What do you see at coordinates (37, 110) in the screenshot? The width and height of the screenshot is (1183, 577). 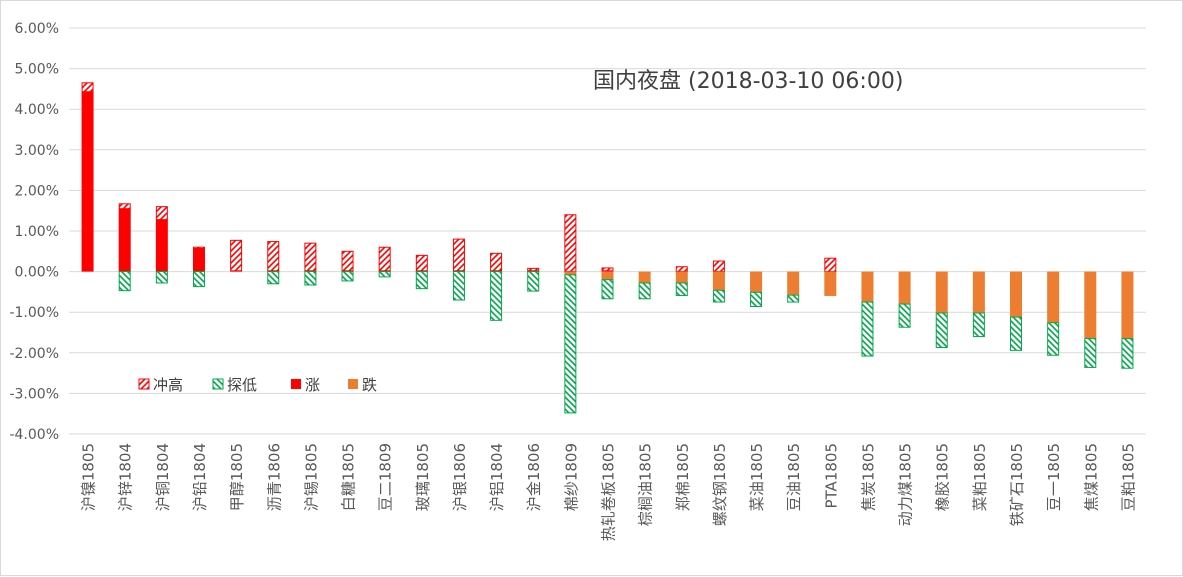 I see `y-tick-label: 4.00%` at bounding box center [37, 110].